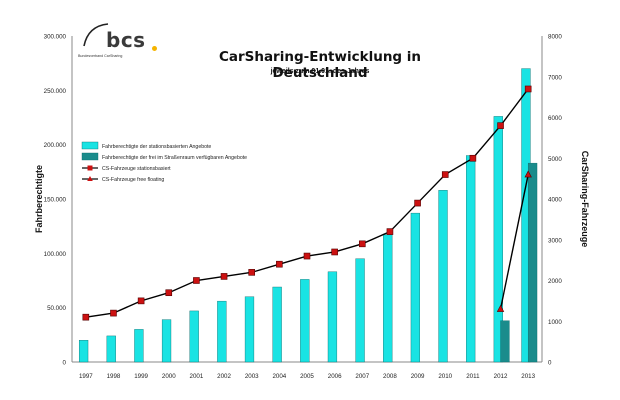 This screenshot has width=620, height=400. Describe the element at coordinates (86, 376) in the screenshot. I see `x-tick-label: 1997` at that location.